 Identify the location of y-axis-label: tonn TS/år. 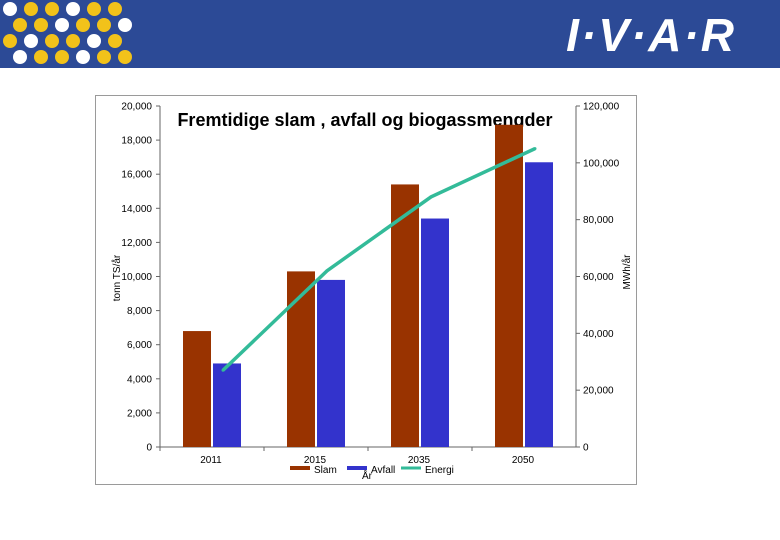
(117, 277).